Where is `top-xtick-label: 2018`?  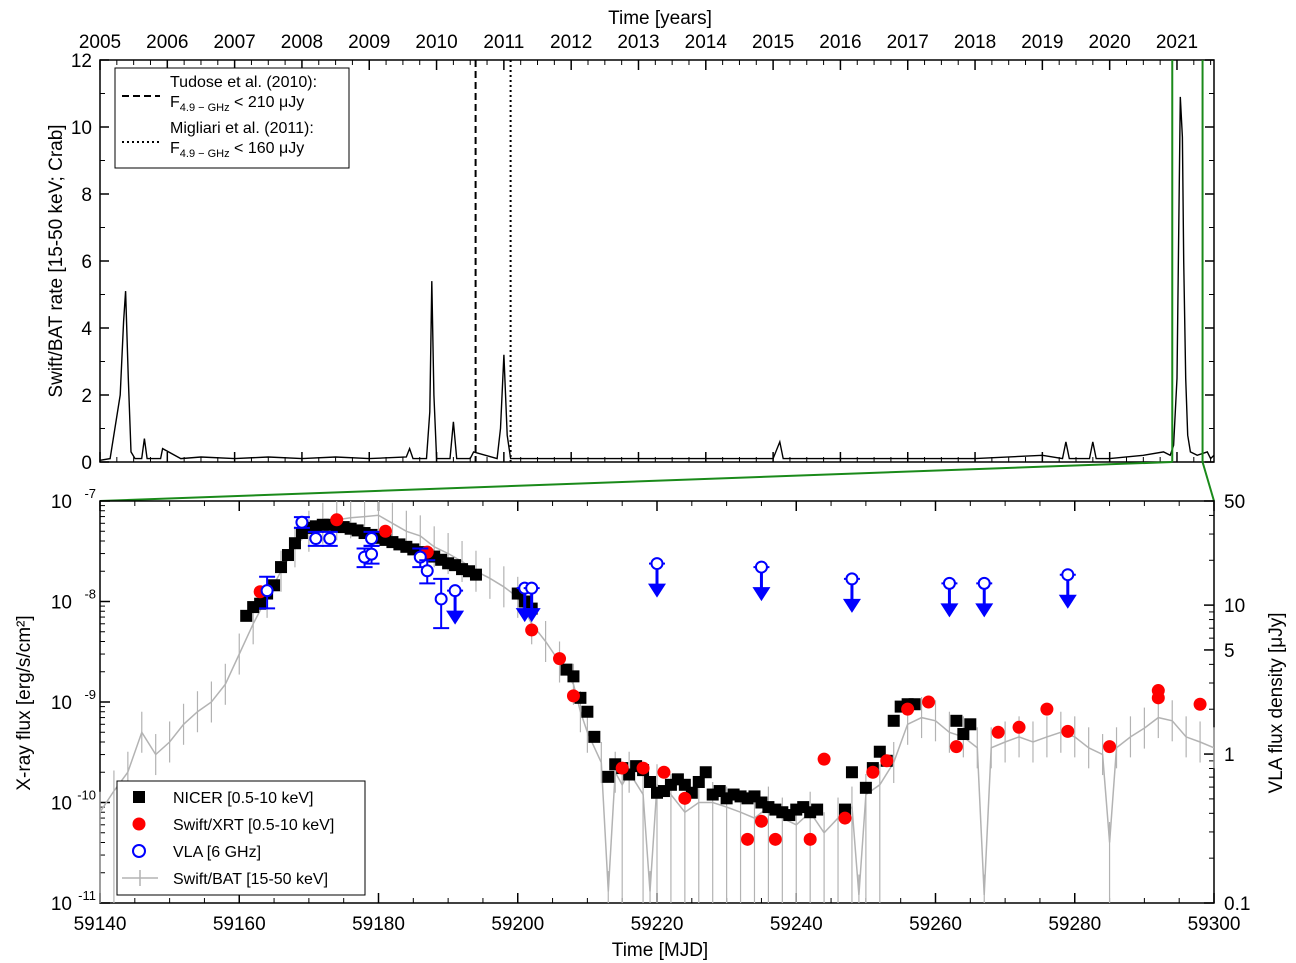
top-xtick-label: 2018 is located at coordinates (975, 42).